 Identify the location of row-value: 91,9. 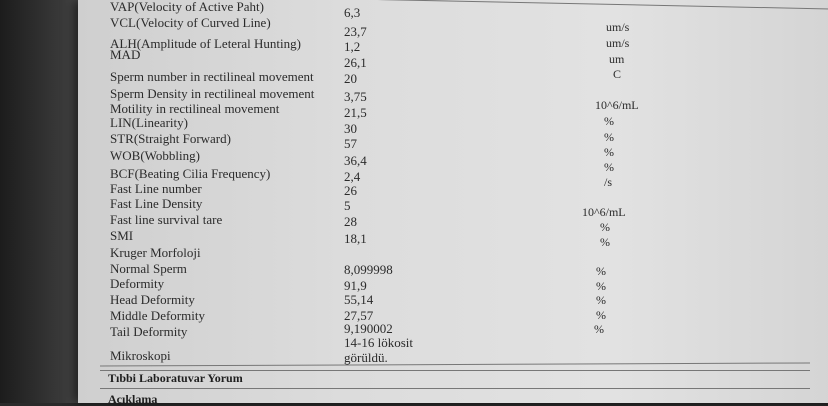
(355, 285).